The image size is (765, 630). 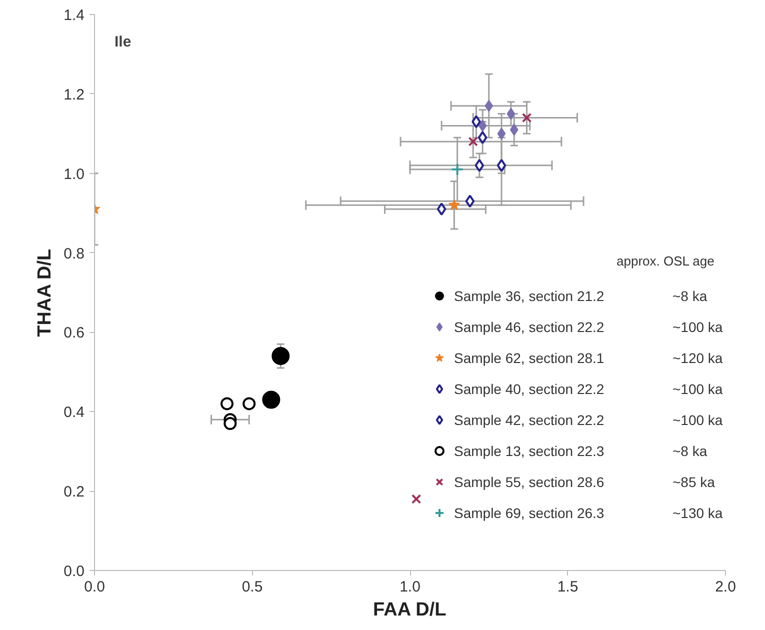 I want to click on text: Ile, so click(x=123, y=42).